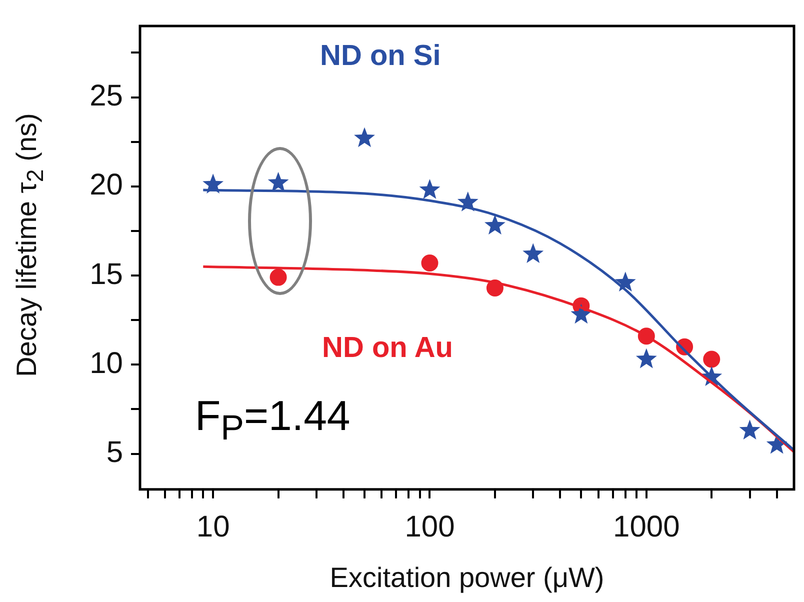 This screenshot has width=804, height=602. Describe the element at coordinates (380, 56) in the screenshot. I see `text: ND on Si` at that location.